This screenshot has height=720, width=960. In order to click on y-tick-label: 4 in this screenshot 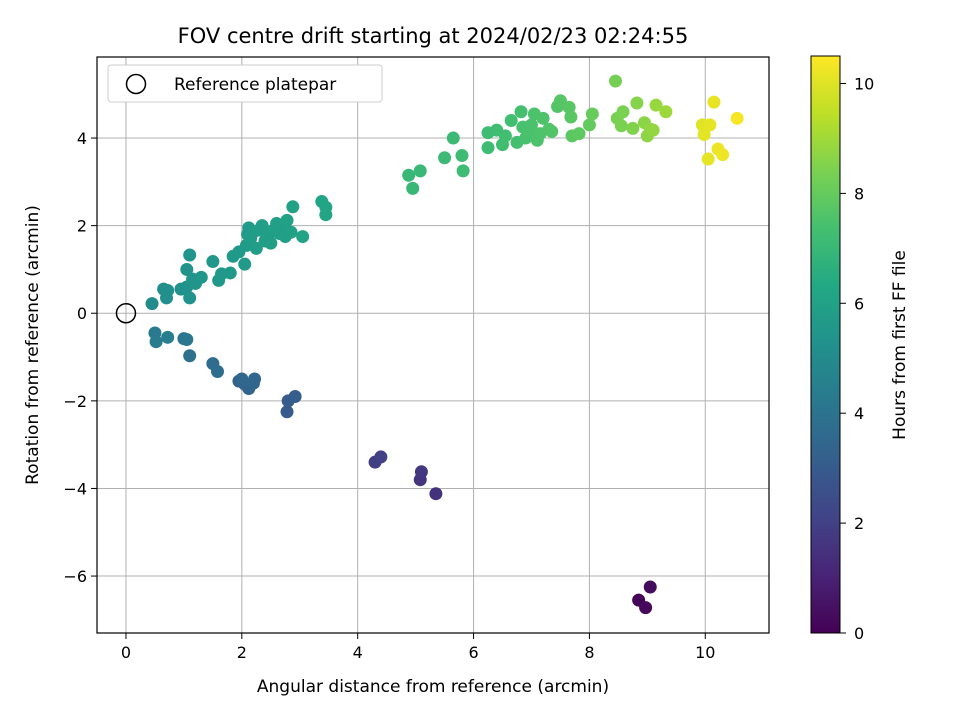, I will do `click(82, 138)`.